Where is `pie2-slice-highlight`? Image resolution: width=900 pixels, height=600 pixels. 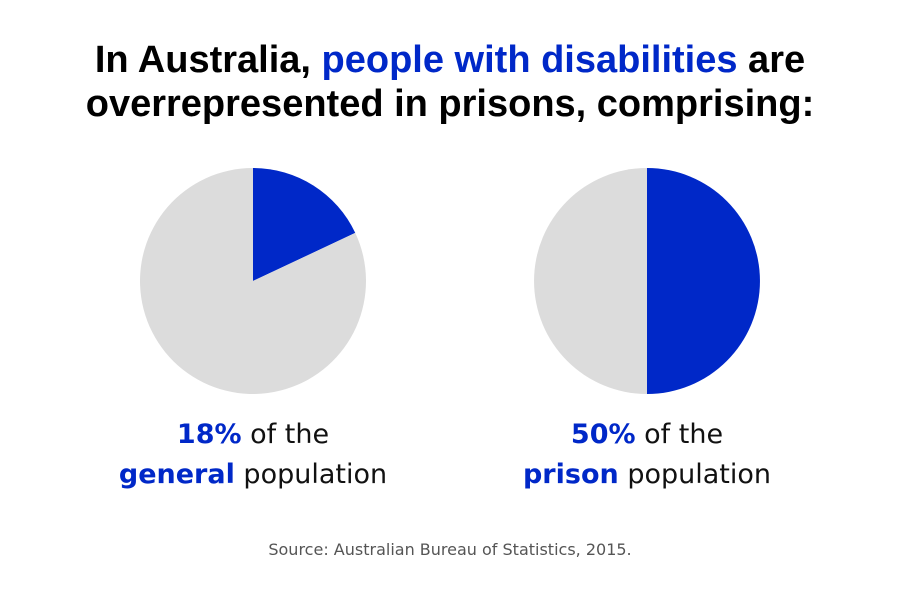
pie2-slice-highlight is located at coordinates (703, 281).